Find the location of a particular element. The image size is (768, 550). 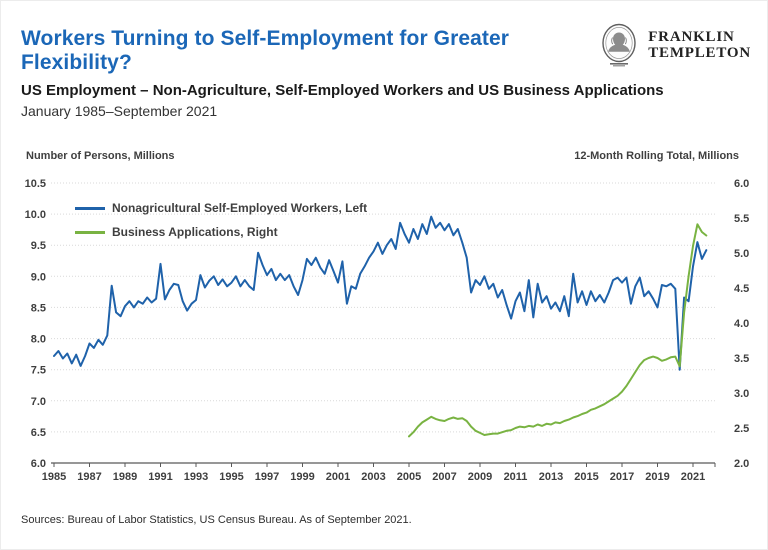

legend-label: Business Applications, Right is located at coordinates (195, 232).